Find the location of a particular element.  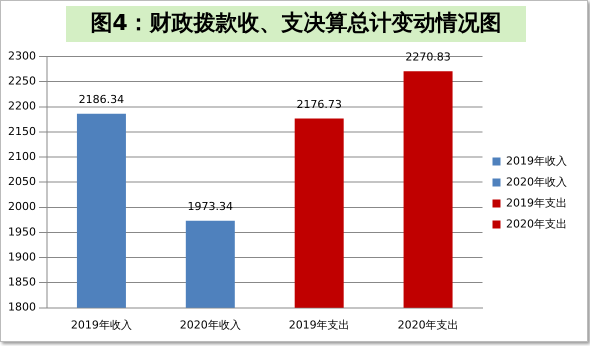

y-tick-label: 1800 is located at coordinates (22, 307).